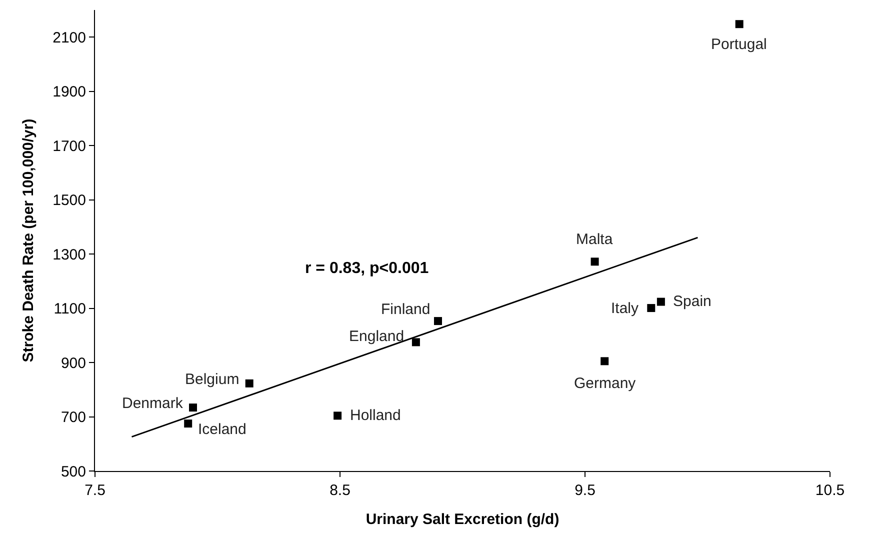 This screenshot has width=870, height=541. Describe the element at coordinates (739, 44) in the screenshot. I see `annotation: Portugal` at that location.